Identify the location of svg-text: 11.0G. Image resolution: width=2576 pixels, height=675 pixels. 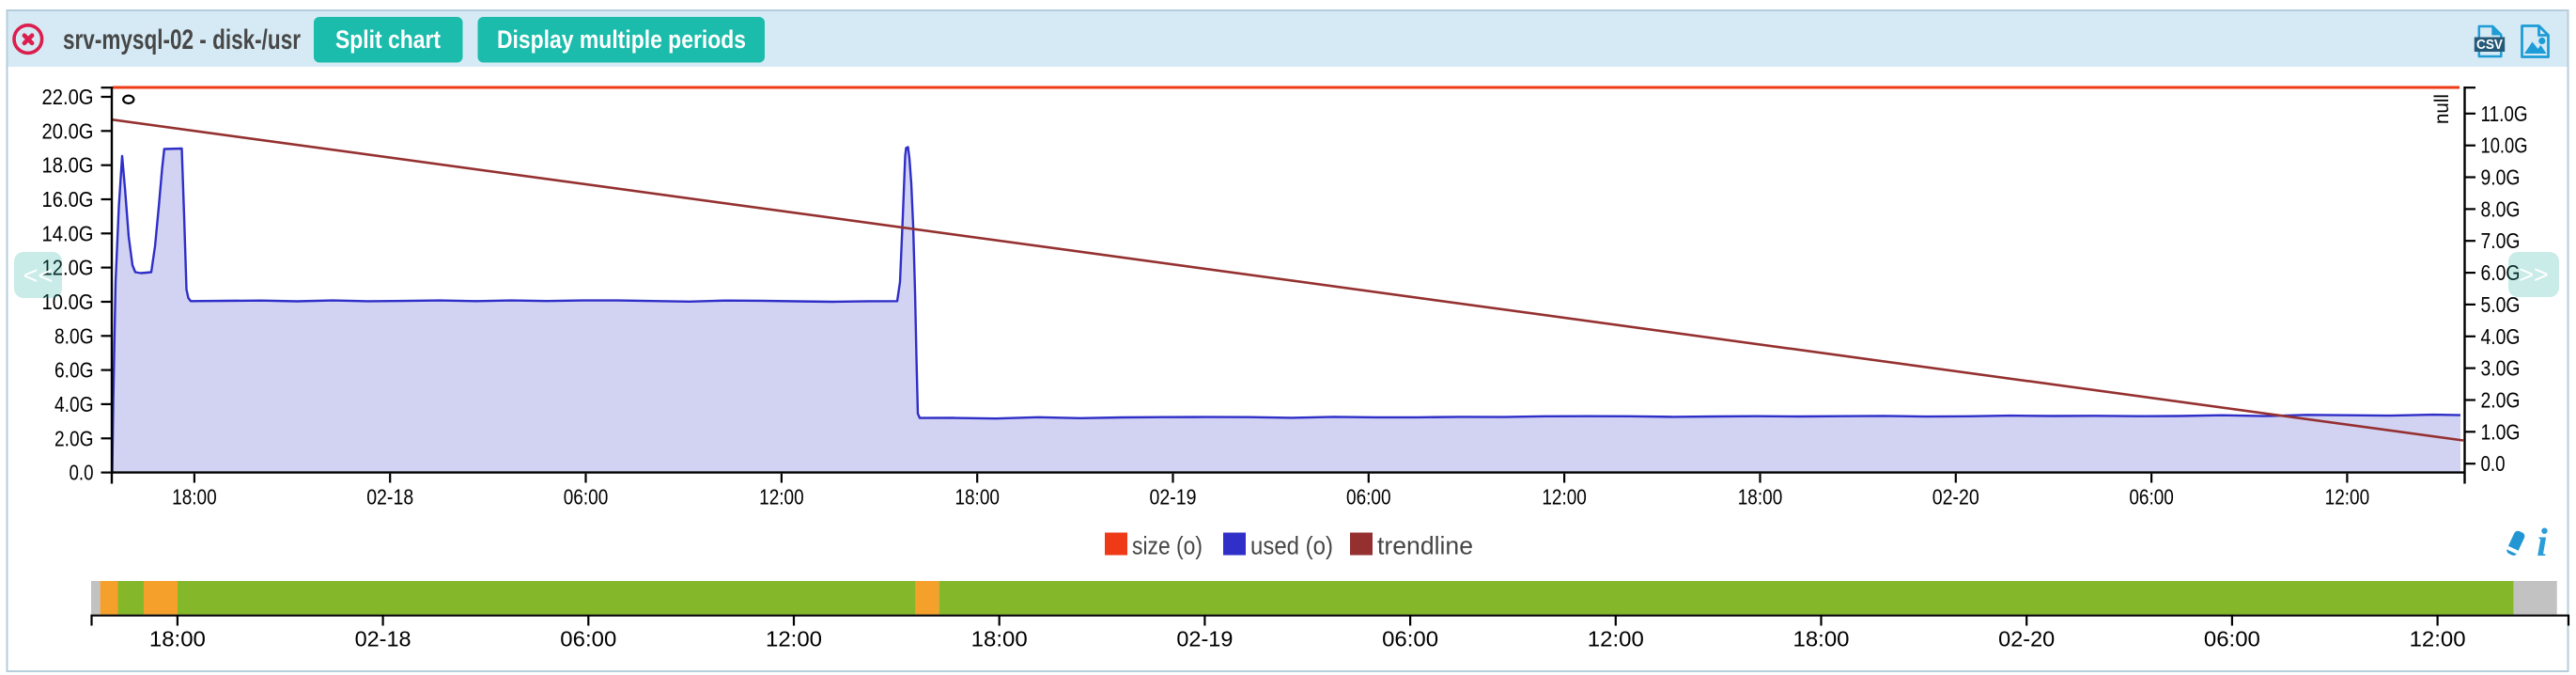
(2504, 114).